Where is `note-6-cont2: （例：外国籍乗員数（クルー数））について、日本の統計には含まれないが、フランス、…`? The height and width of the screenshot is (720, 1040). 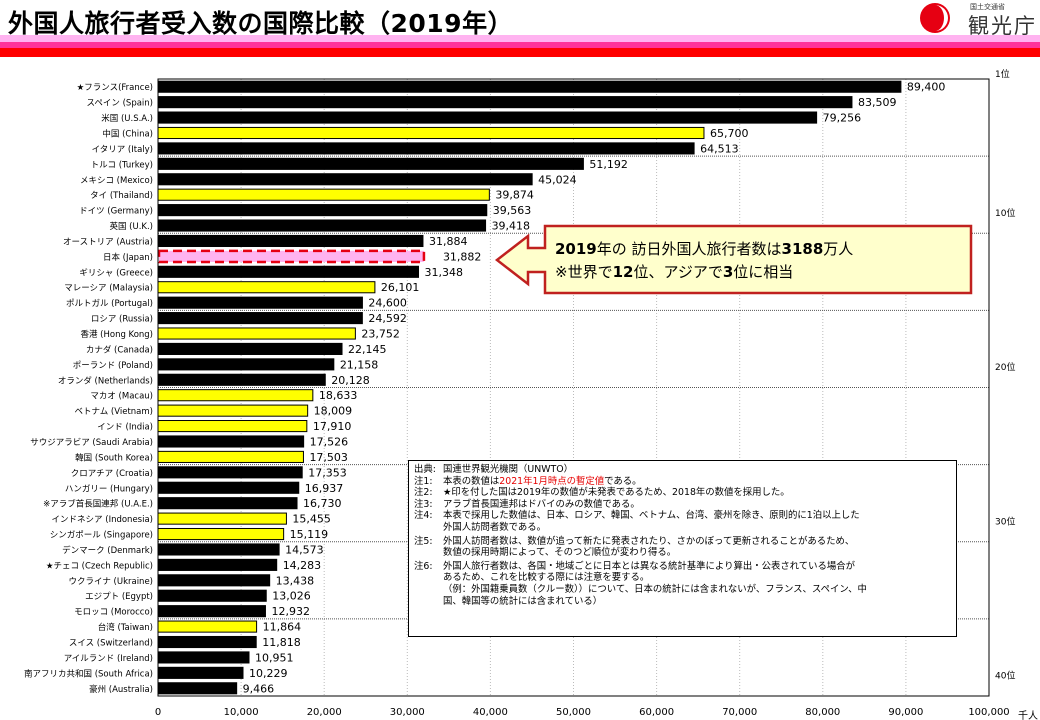
note-6-cont2: （例：外国籍乗員数（クルー数））について、日本の統計には含まれないが、フランス、… is located at coordinates (655, 589).